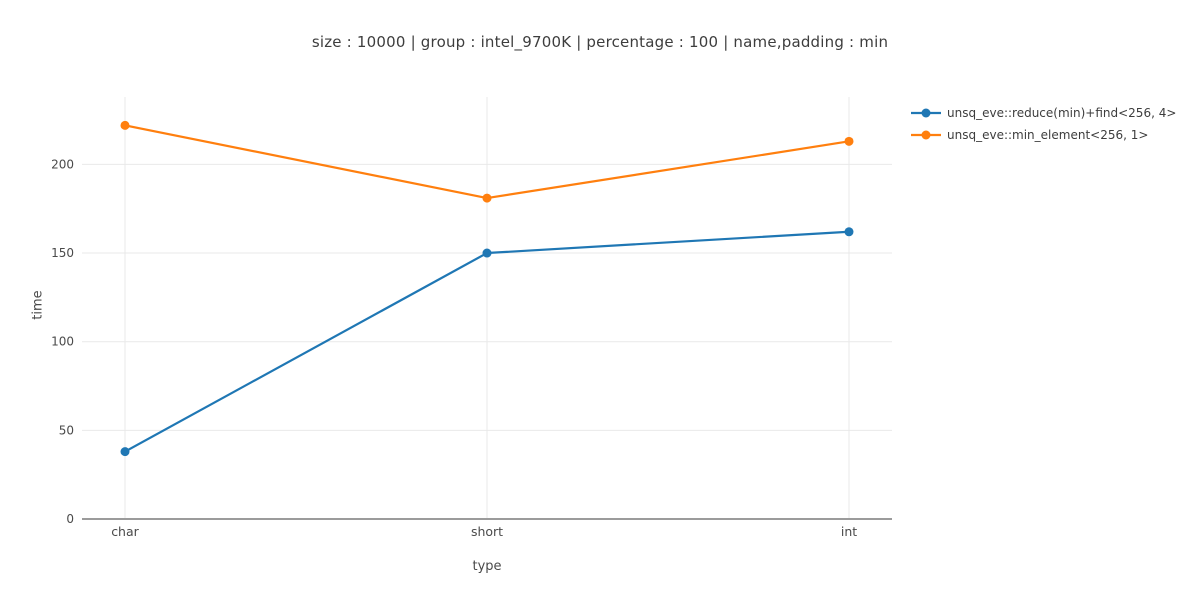 Image resolution: width=1200 pixels, height=600 pixels. What do you see at coordinates (1048, 135) in the screenshot?
I see `legend-label: unsq_eve::min_element<256, 1>` at bounding box center [1048, 135].